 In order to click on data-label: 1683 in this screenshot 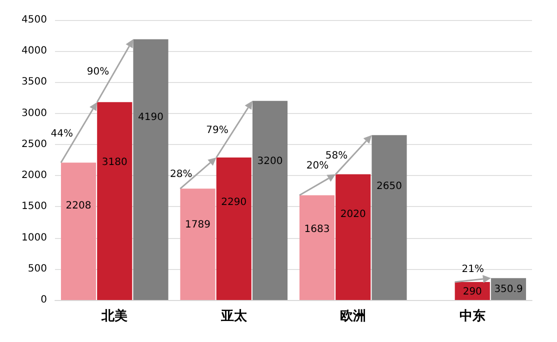, I will do `click(317, 230)`.